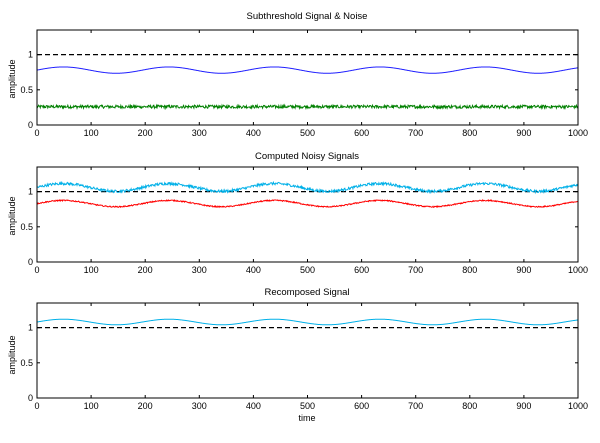  Describe the element at coordinates (307, 156) in the screenshot. I see `panel-2-title: Computed Noisy Signals` at that location.